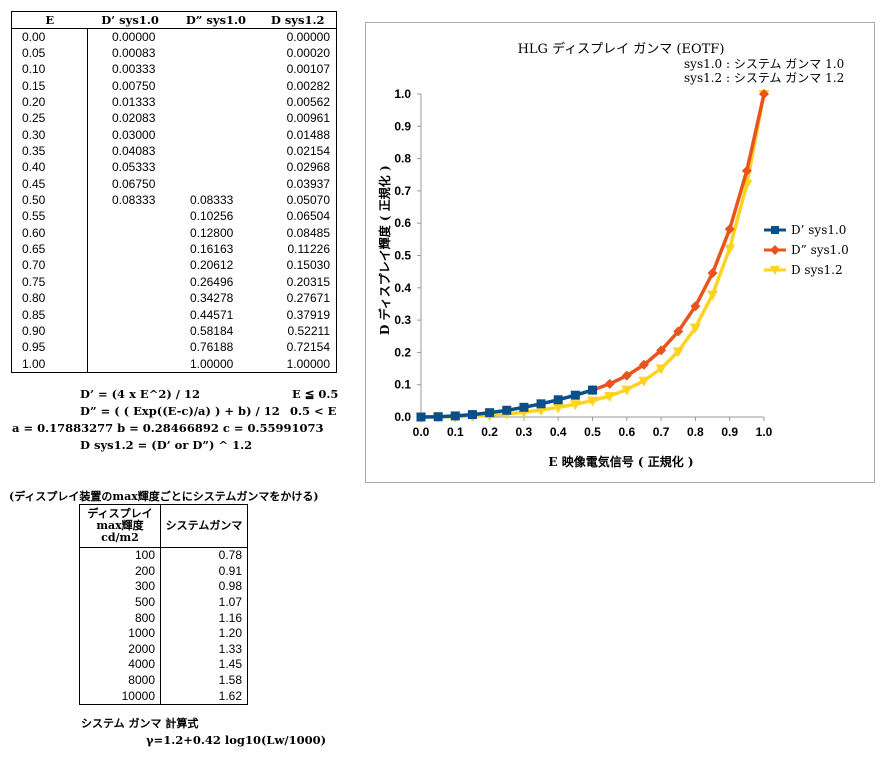 The width and height of the screenshot is (883, 757). What do you see at coordinates (120, 649) in the screenshot?
I see `table-cell: 2000` at bounding box center [120, 649].